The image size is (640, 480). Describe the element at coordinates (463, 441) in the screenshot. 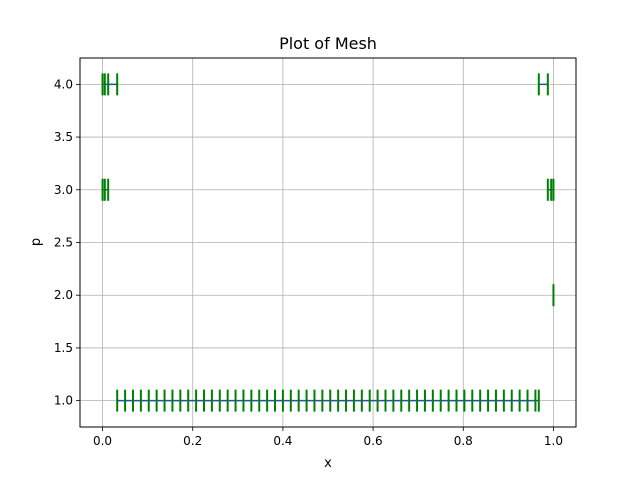

I see `x-tick-label: 0.8` at that location.